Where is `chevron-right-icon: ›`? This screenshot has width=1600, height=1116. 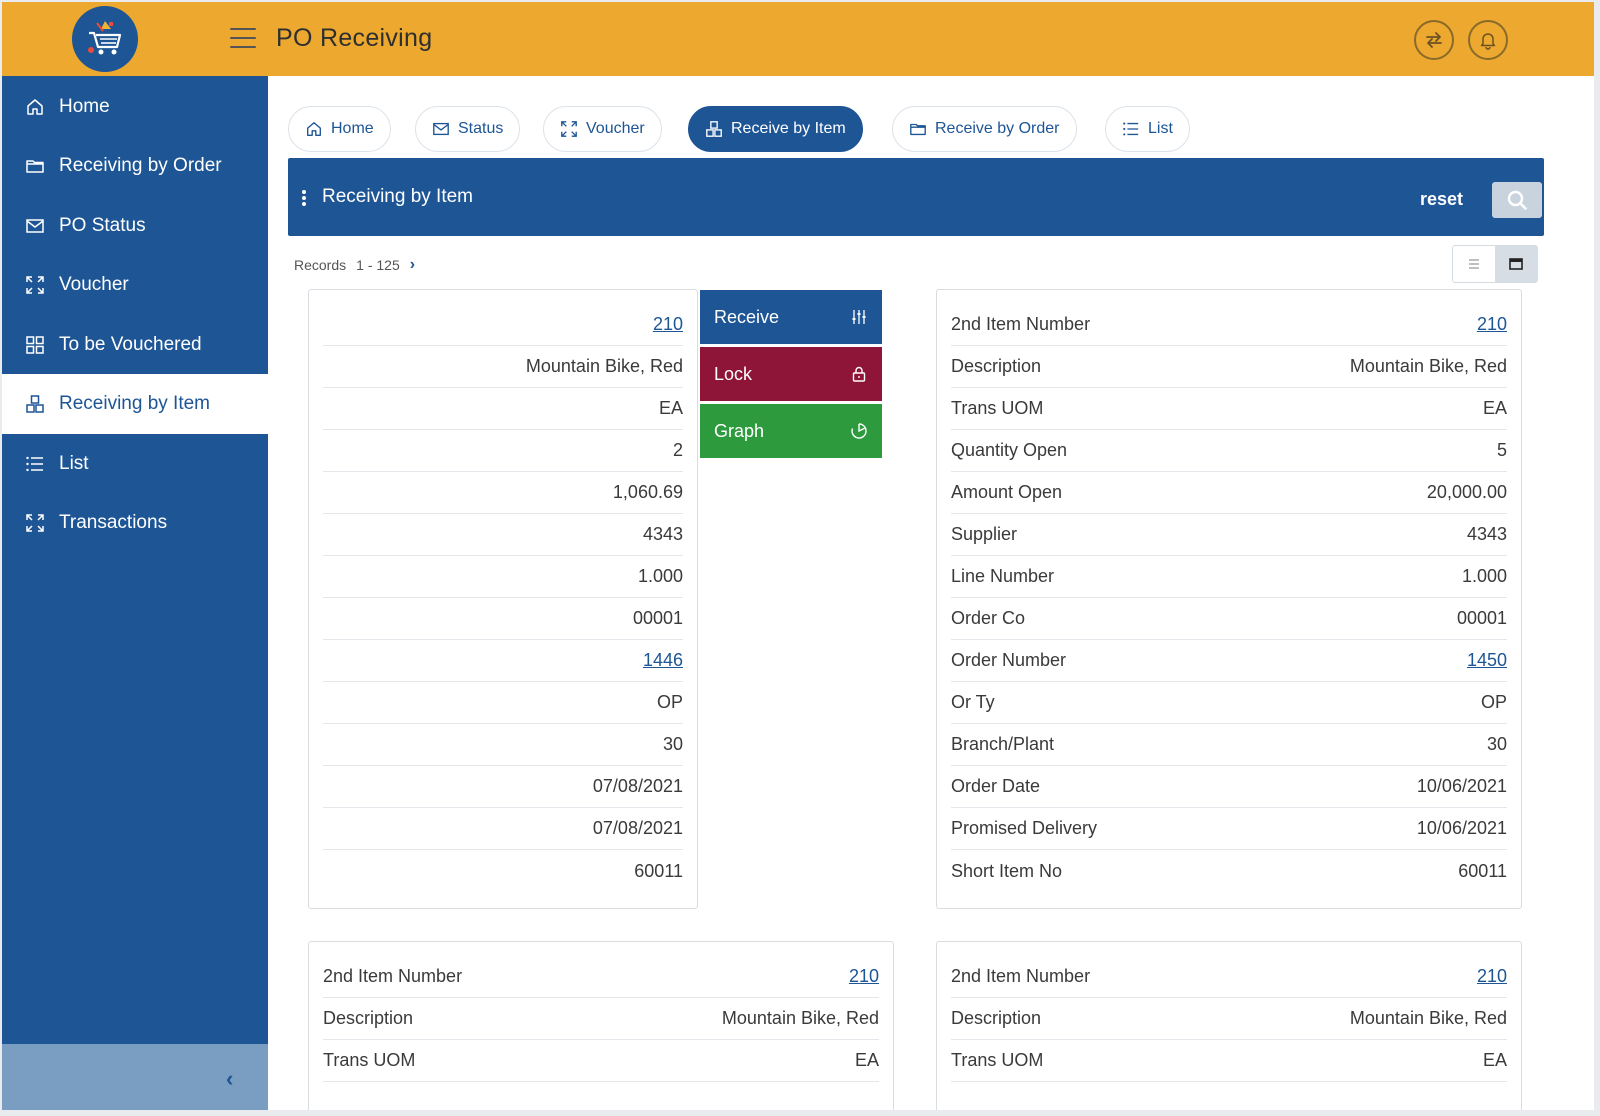
chevron-right-icon: › is located at coordinates (412, 264).